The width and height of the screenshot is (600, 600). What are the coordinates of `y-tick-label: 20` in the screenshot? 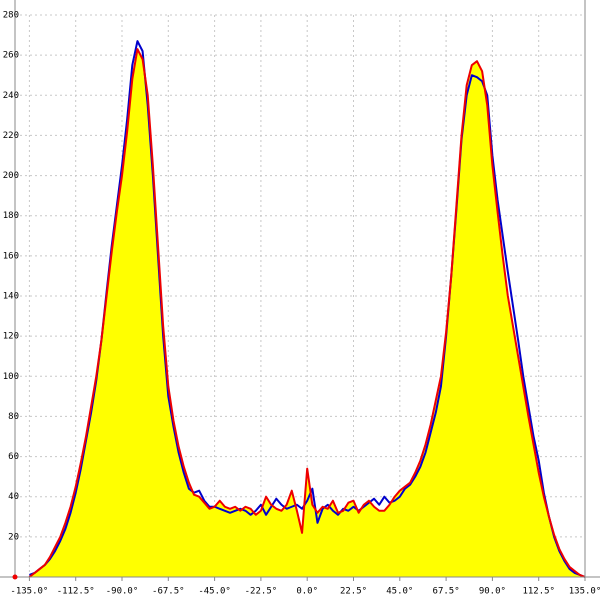 It's located at (13, 537).